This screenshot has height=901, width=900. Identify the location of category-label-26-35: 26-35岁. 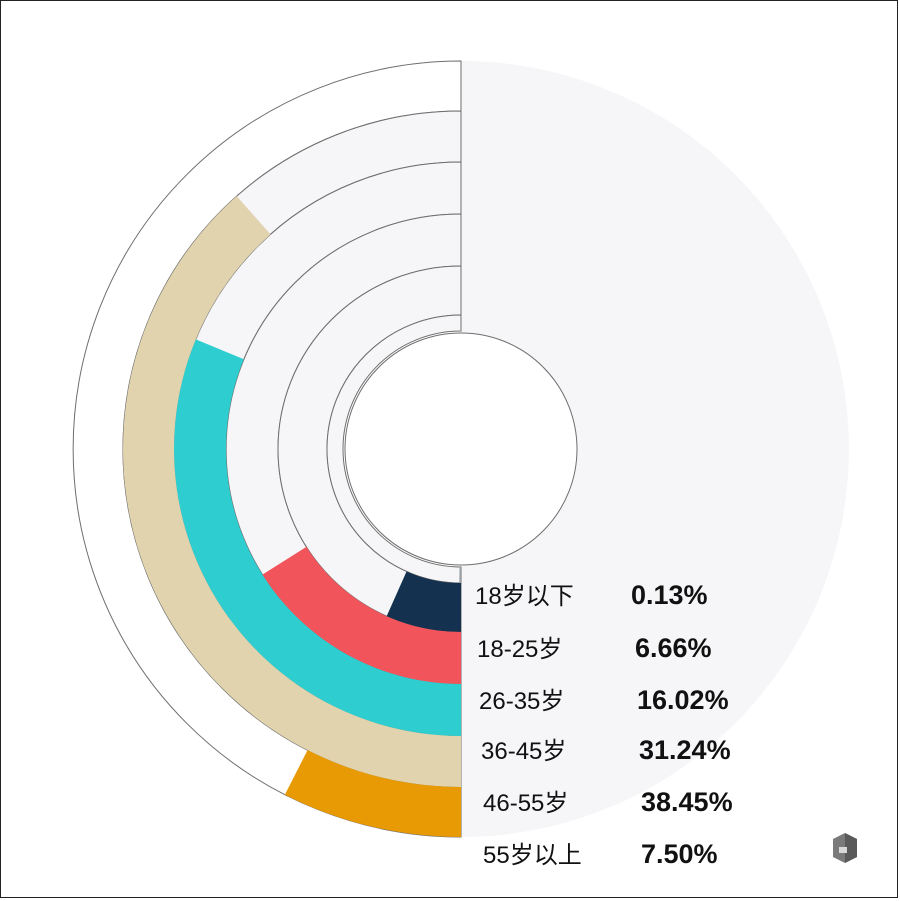
(521, 701).